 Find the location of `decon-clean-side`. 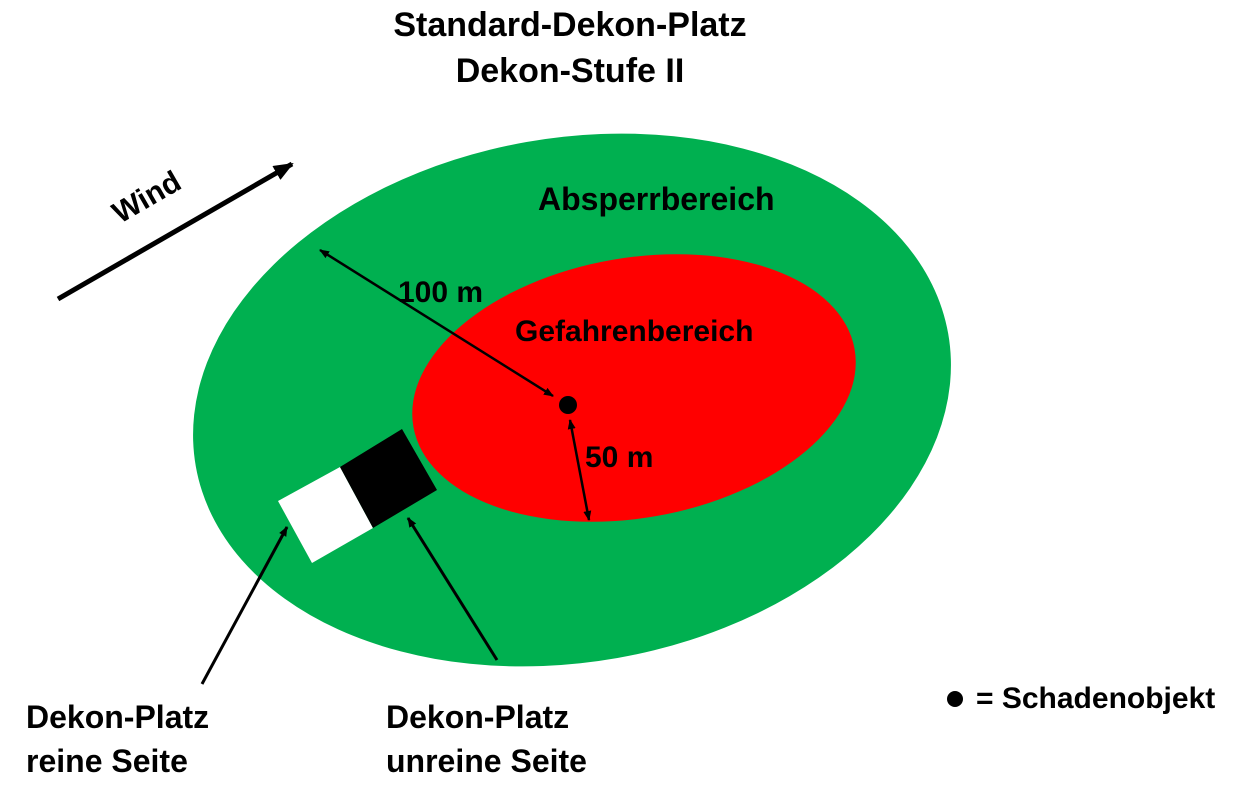

decon-clean-side is located at coordinates (325, 515).